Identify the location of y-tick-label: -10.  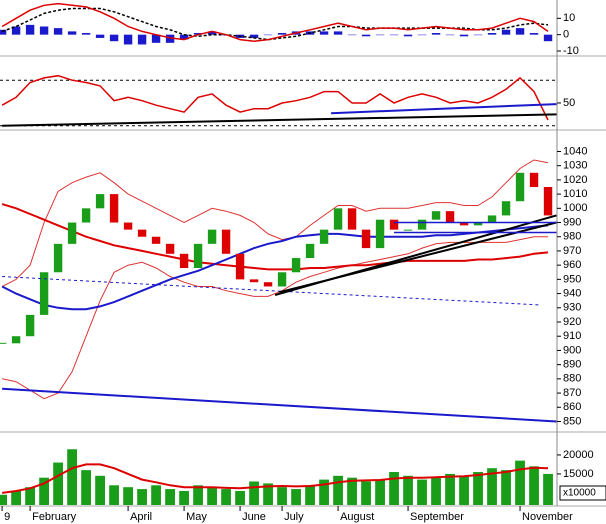
(571, 51).